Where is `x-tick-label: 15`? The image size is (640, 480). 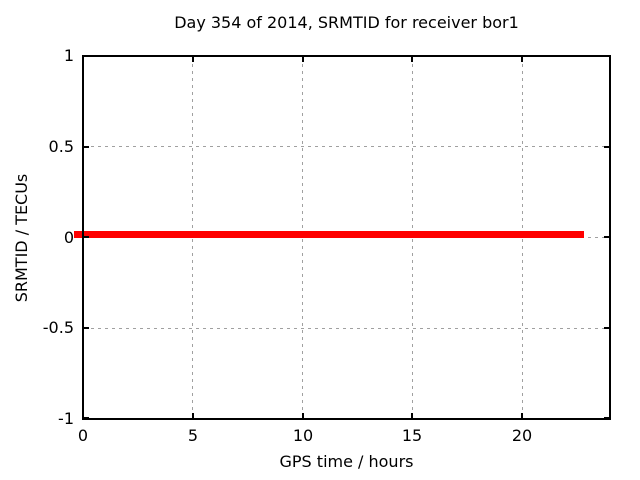 x-tick-label: 15 is located at coordinates (412, 435).